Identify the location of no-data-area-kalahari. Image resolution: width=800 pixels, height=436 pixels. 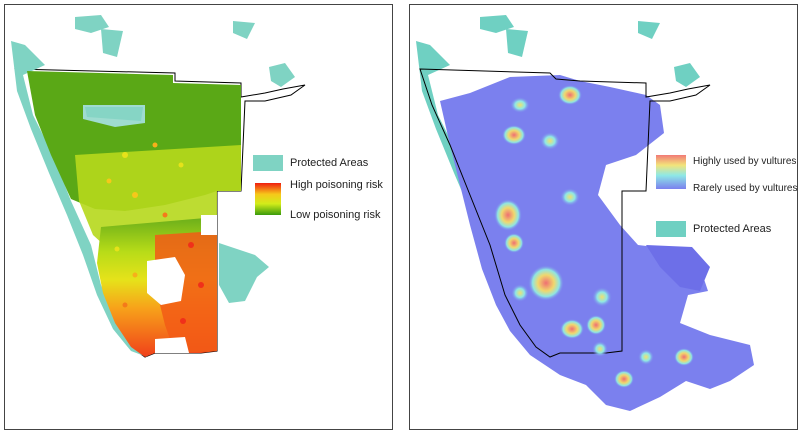
(166, 281).